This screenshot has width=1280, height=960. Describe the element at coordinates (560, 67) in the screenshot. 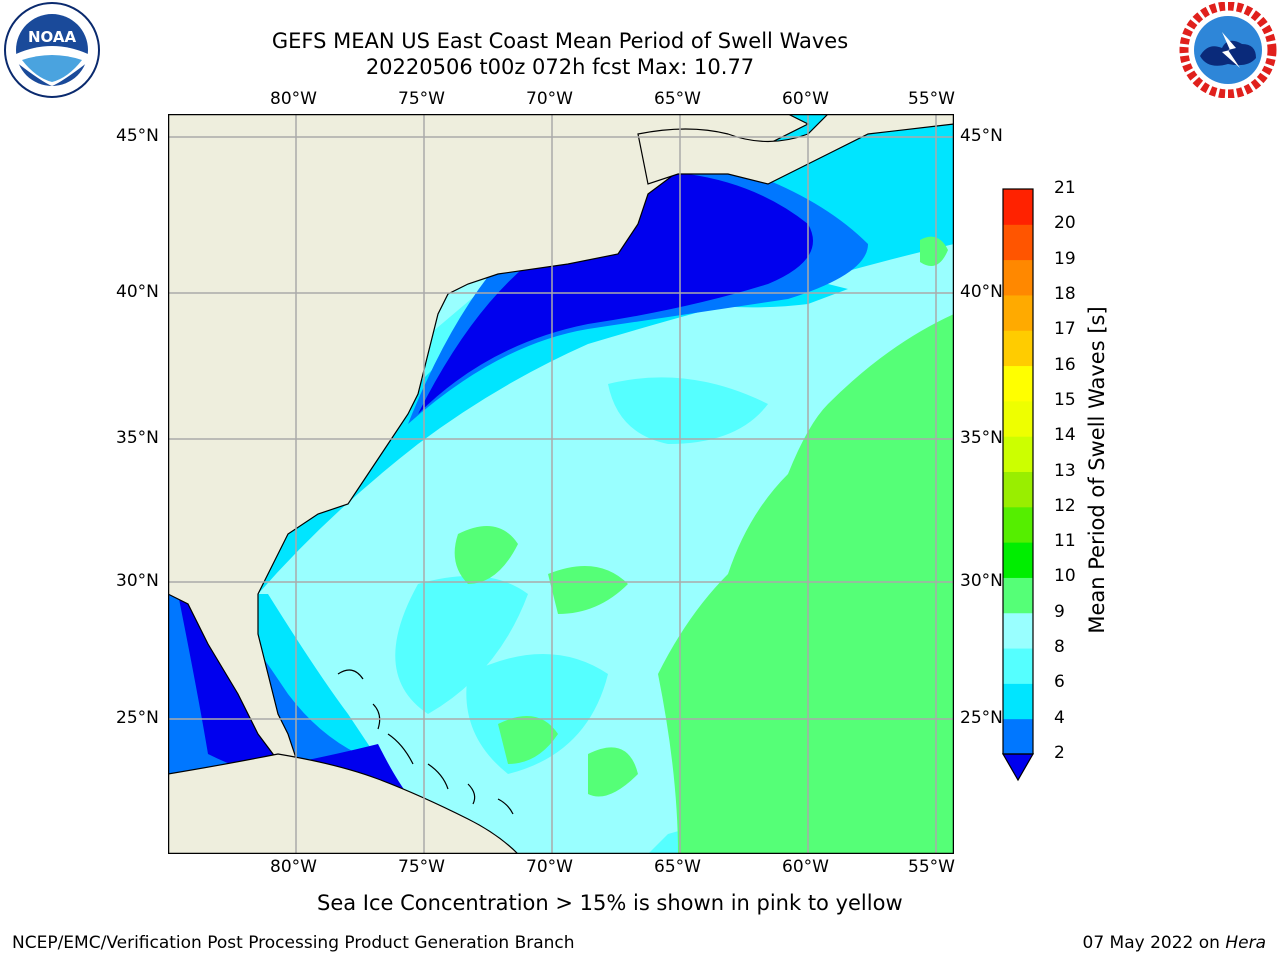

I see `title-line-2: 20220506 t00z 072h fcst Max: 10.77` at that location.